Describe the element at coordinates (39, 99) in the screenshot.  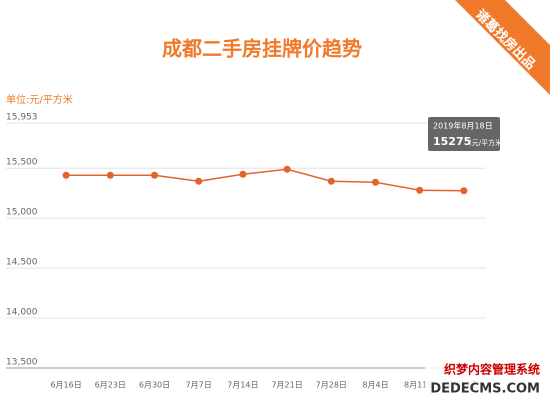
I see `unit-label: 单位:元/平方米` at that location.